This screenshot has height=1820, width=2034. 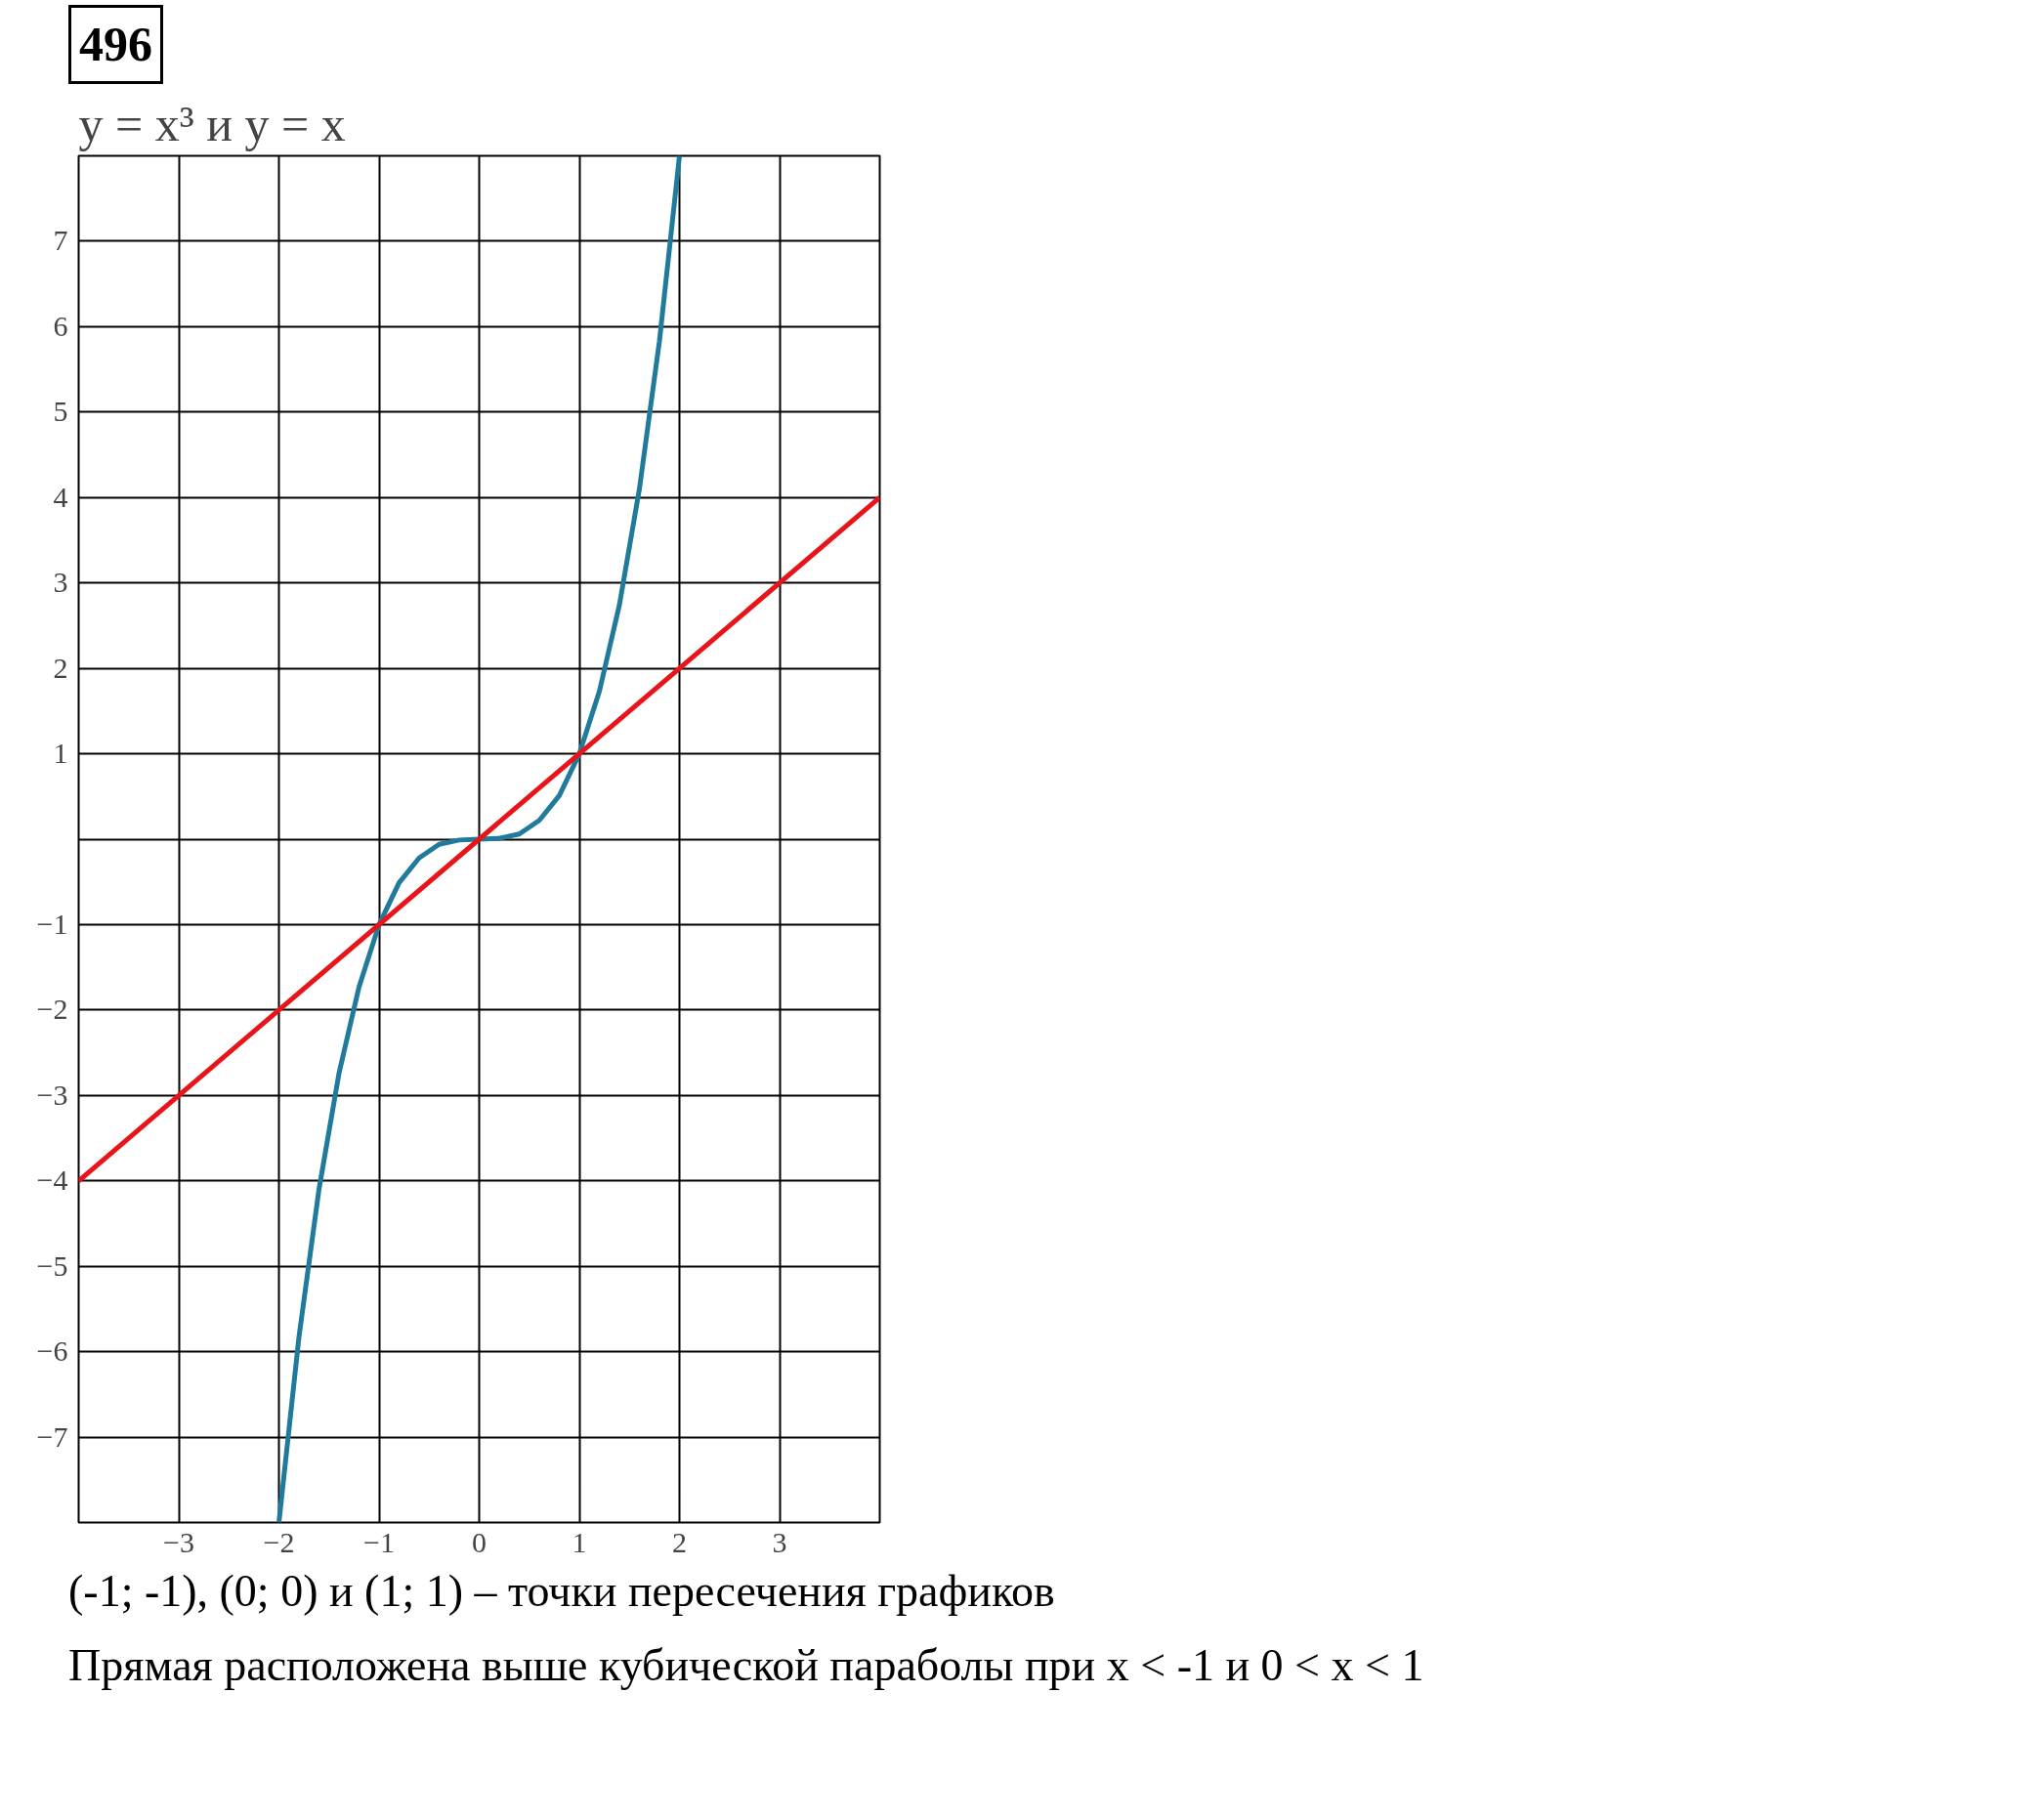 I want to click on y-tick-label: 3, so click(x=61, y=582).